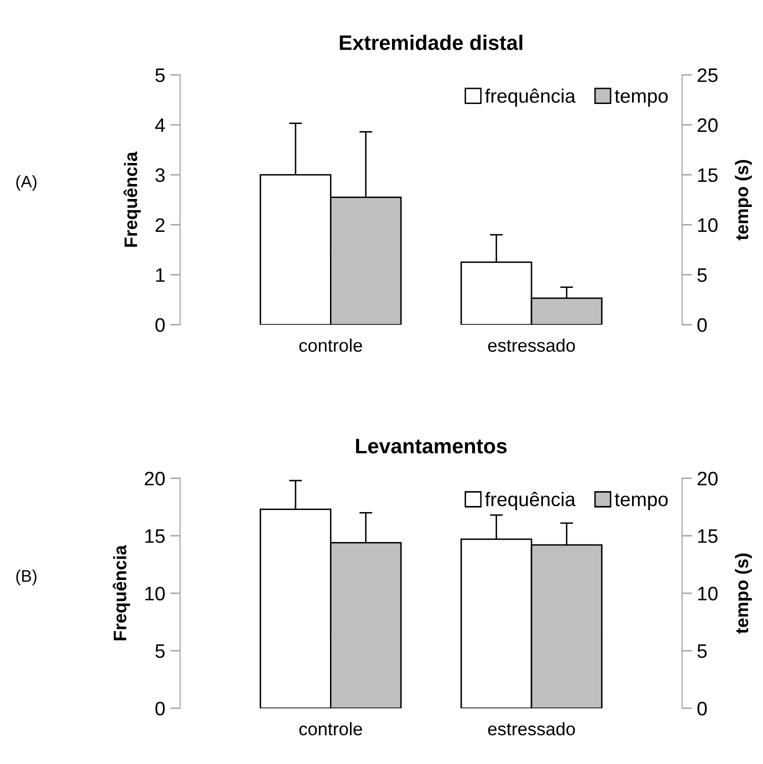  What do you see at coordinates (160, 125) in the screenshot?
I see `y-tick-label: 4` at bounding box center [160, 125].